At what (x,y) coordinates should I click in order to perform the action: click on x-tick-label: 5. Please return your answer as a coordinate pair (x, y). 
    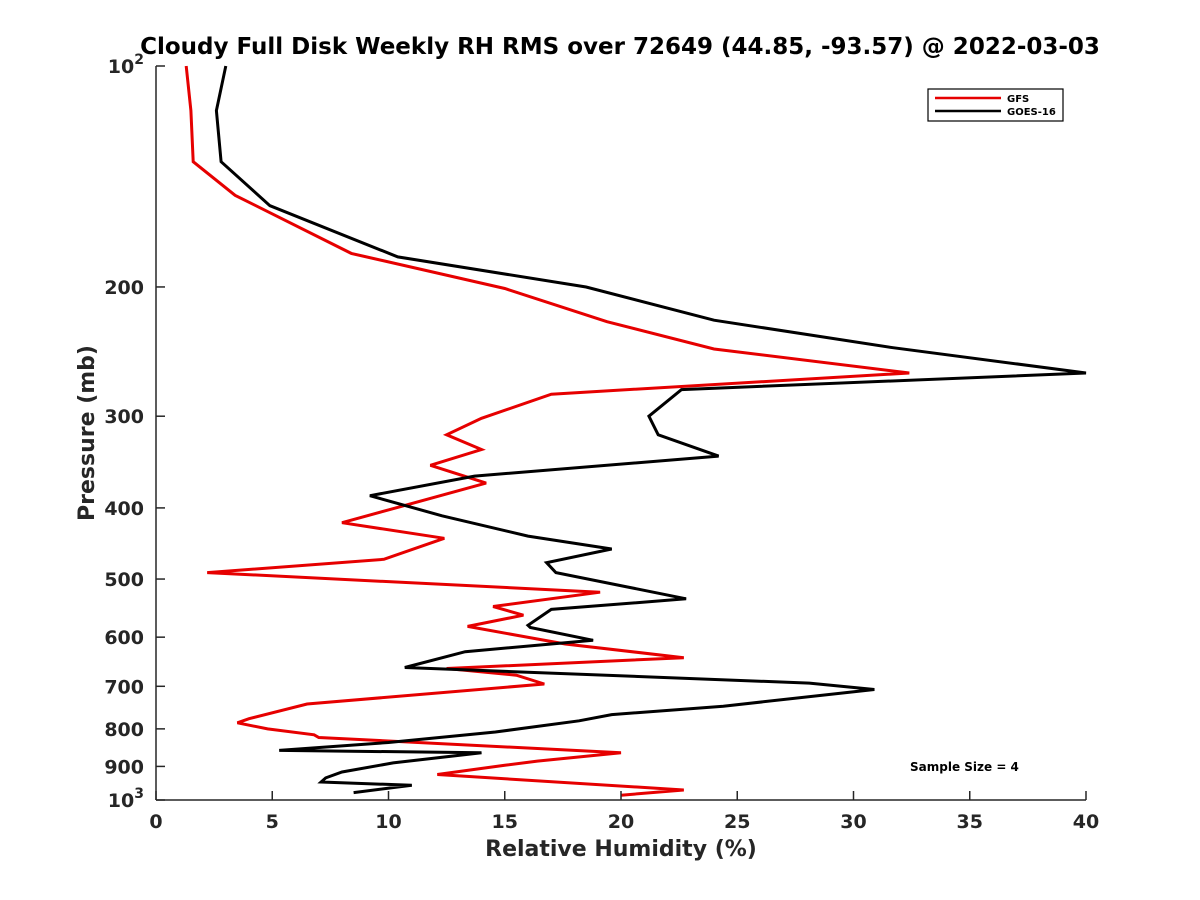
    Looking at the image, I should click on (272, 822).